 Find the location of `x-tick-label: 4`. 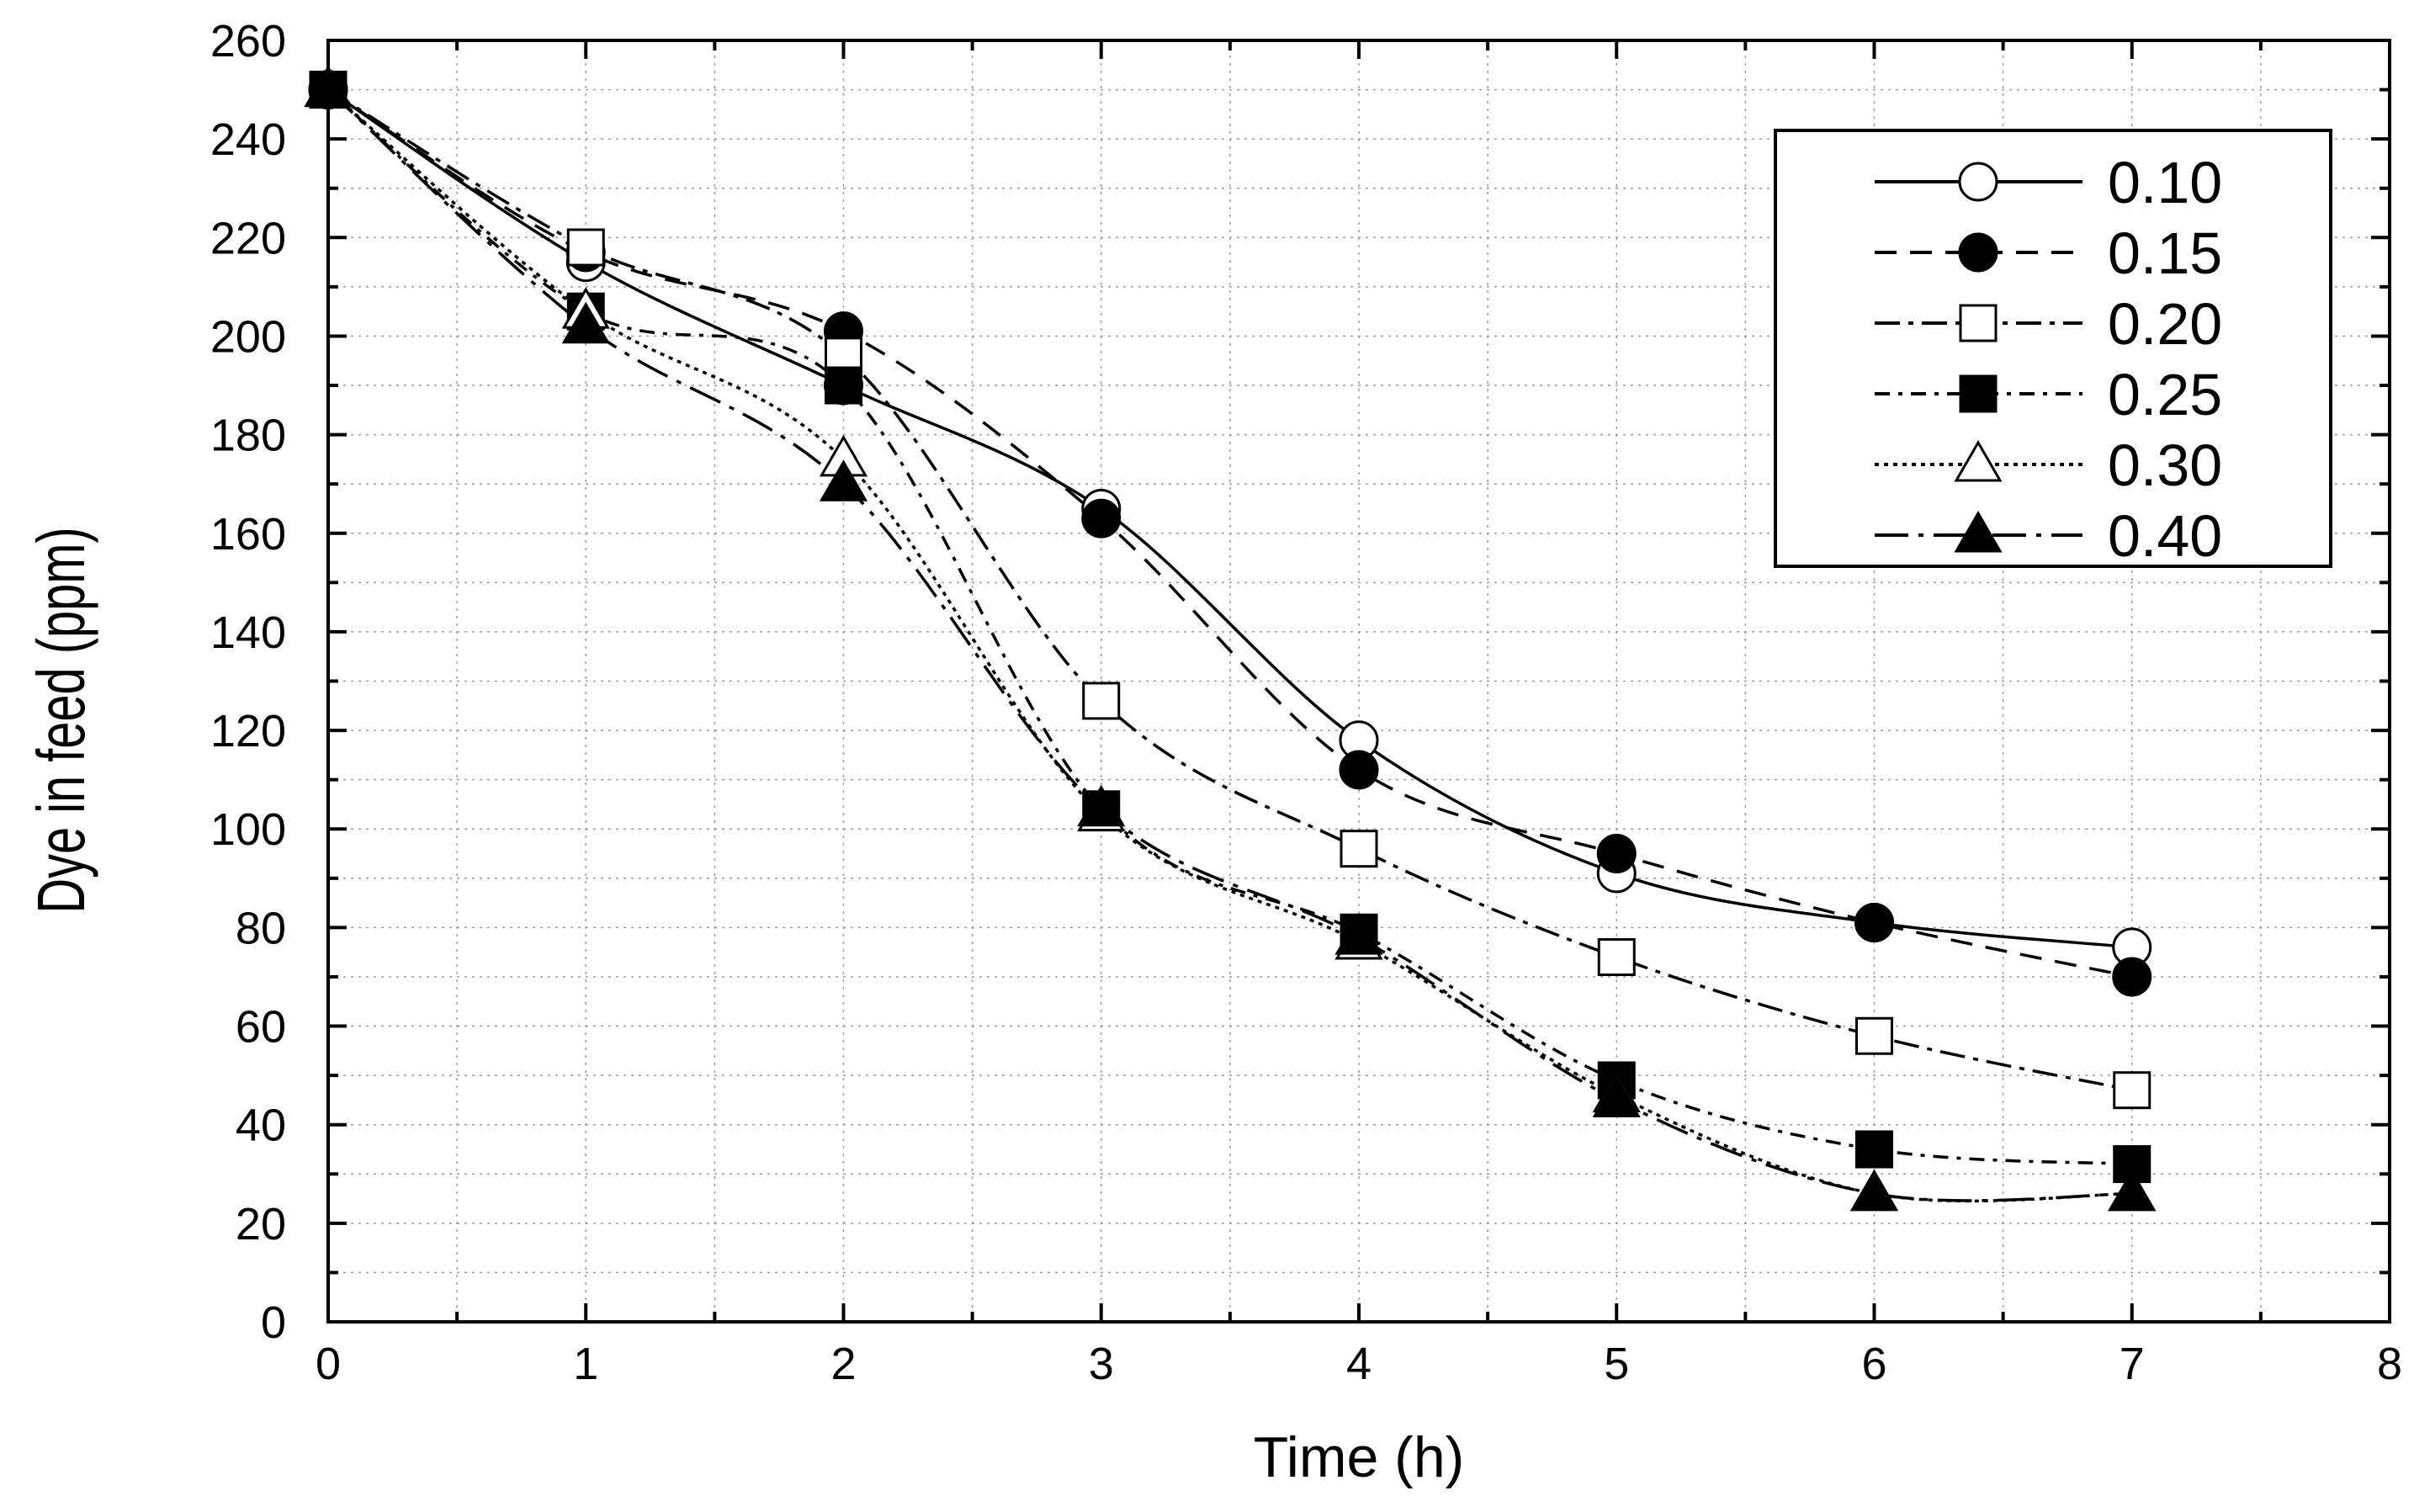

x-tick-label: 4 is located at coordinates (1359, 1364).